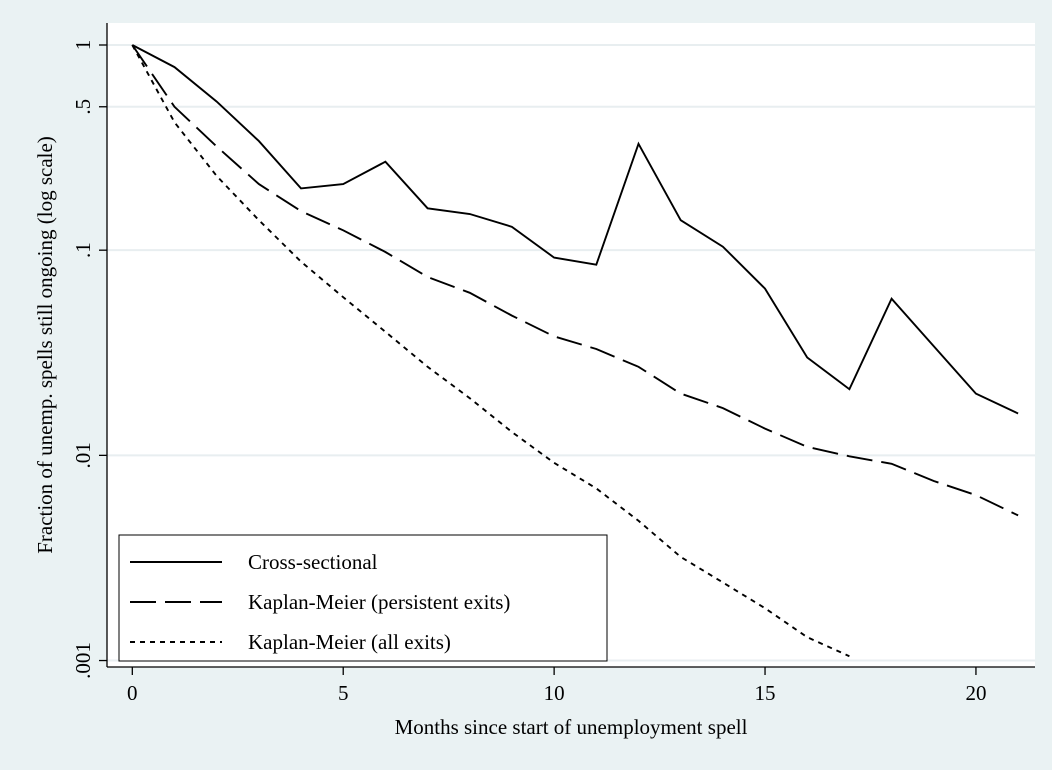 This screenshot has height=775, width=1052. I want to click on x-tick-label: 20, so click(975, 693).